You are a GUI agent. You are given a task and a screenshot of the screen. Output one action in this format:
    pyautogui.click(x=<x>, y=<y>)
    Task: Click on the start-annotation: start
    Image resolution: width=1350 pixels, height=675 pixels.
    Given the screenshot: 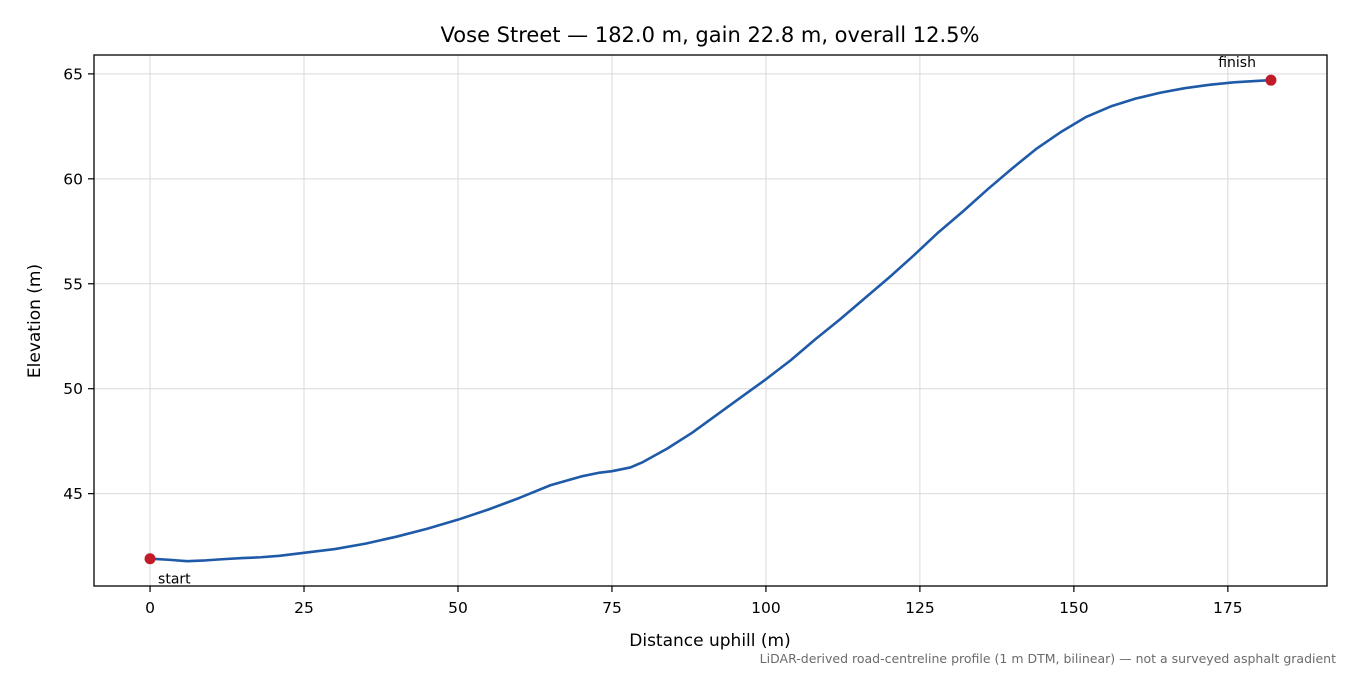 What is the action you would take?
    pyautogui.click(x=174, y=580)
    